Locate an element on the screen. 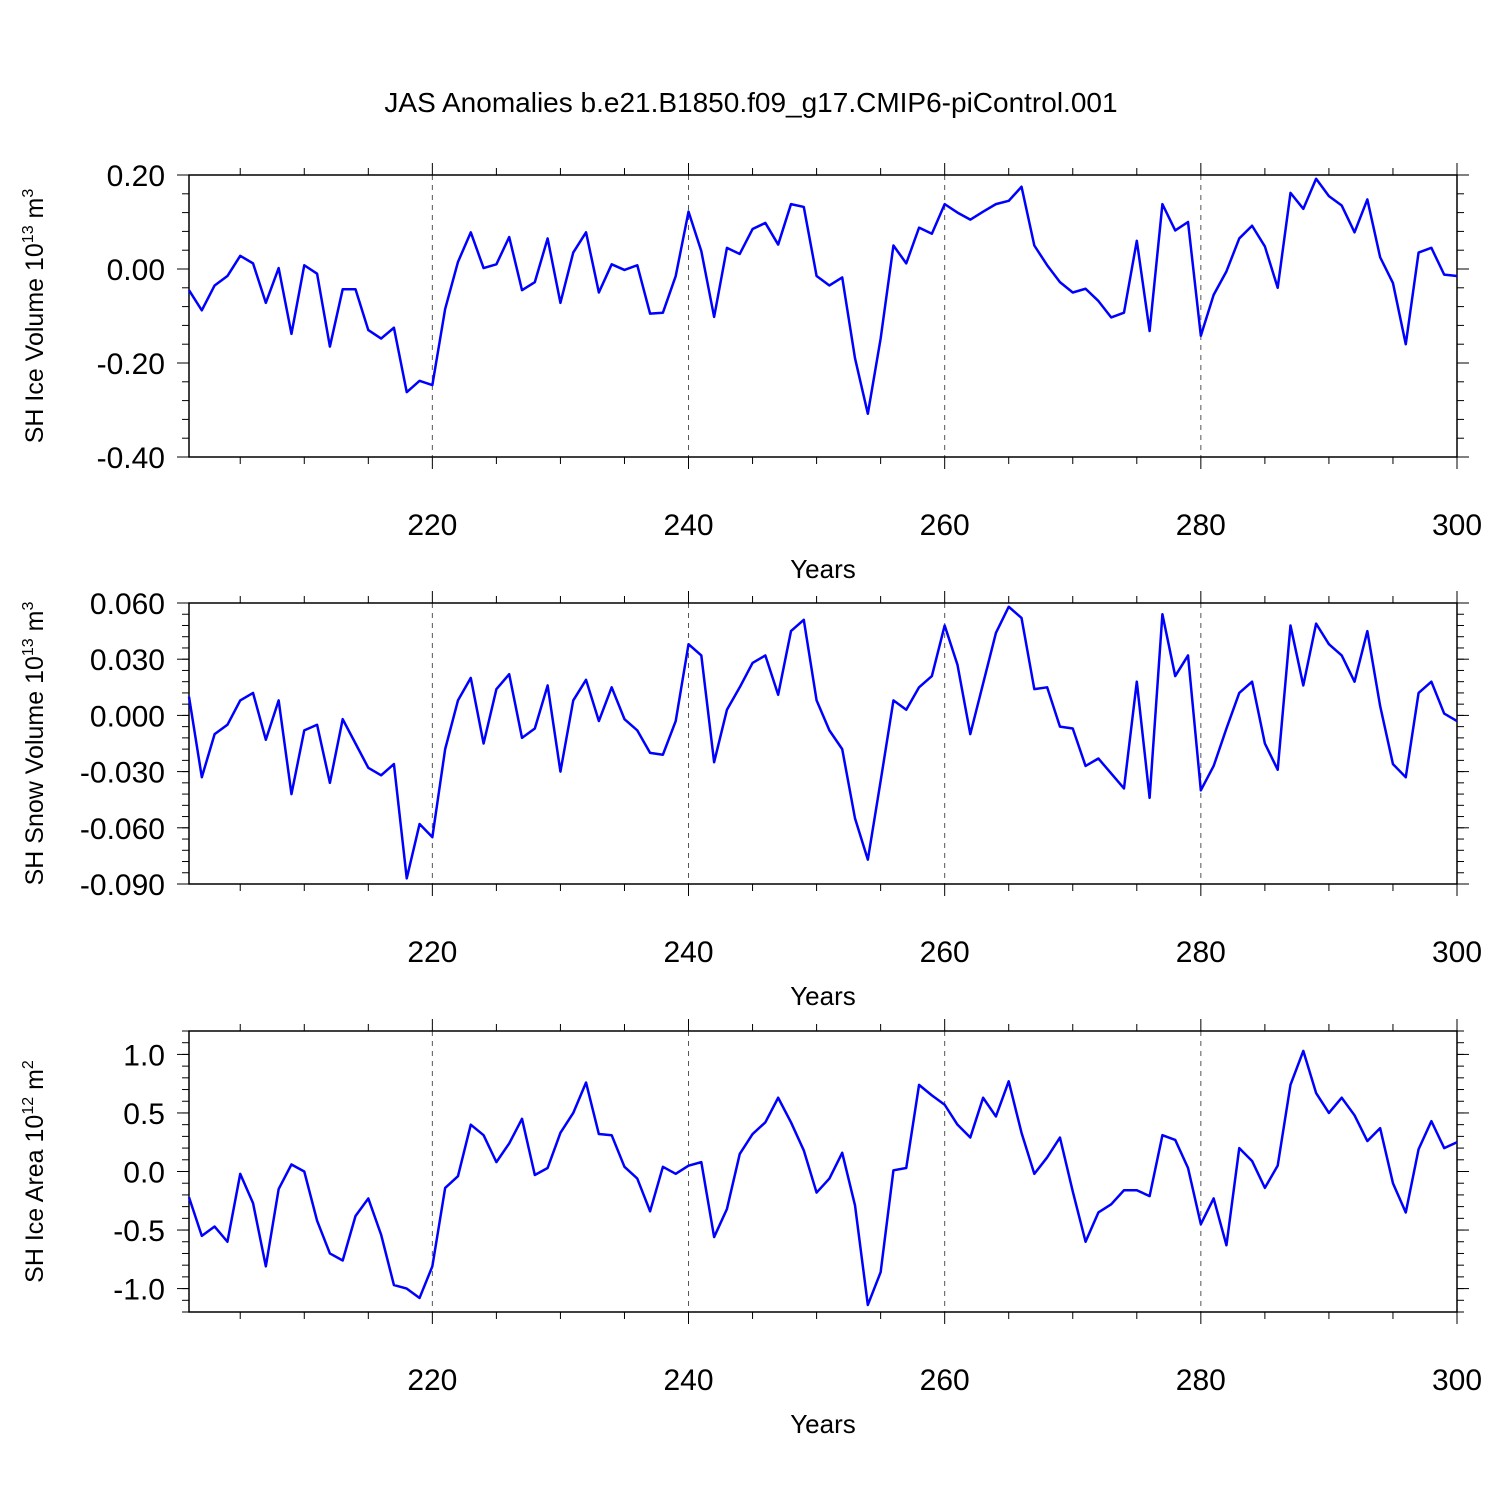 The image size is (1500, 1500). y-tick-label: -0.40 is located at coordinates (131, 458).